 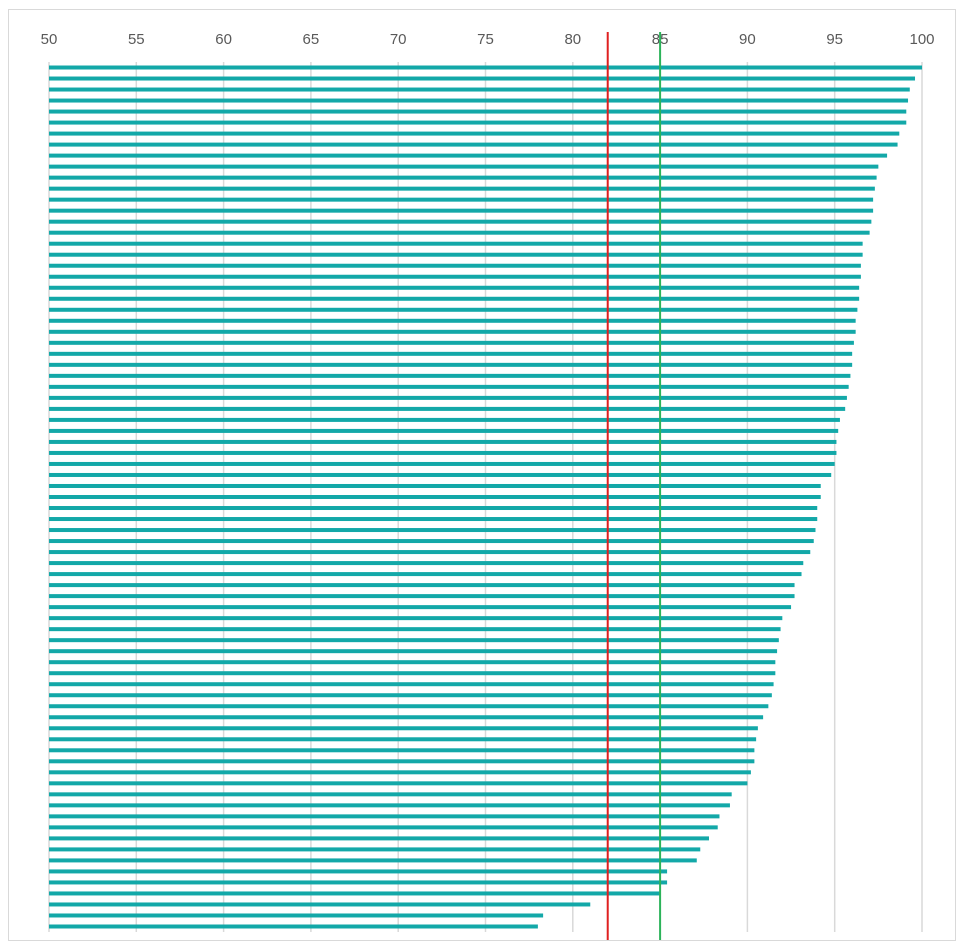 What do you see at coordinates (747, 39) in the screenshot?
I see `x-tick-label: 90` at bounding box center [747, 39].